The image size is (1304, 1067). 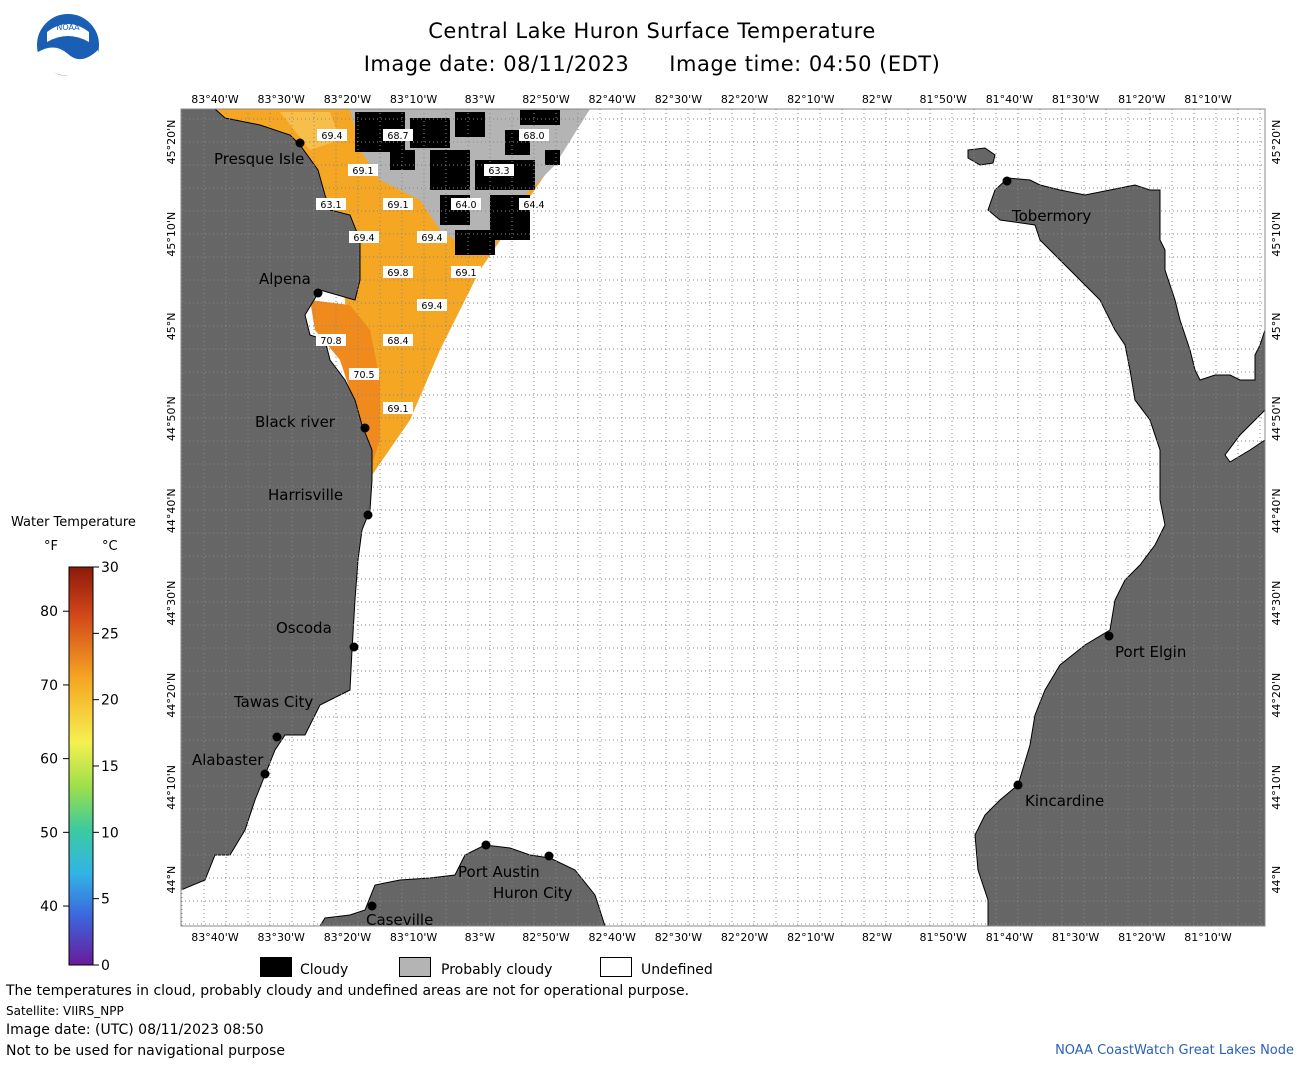 I want to click on label-oscoda: Oscoda, so click(x=304, y=628).